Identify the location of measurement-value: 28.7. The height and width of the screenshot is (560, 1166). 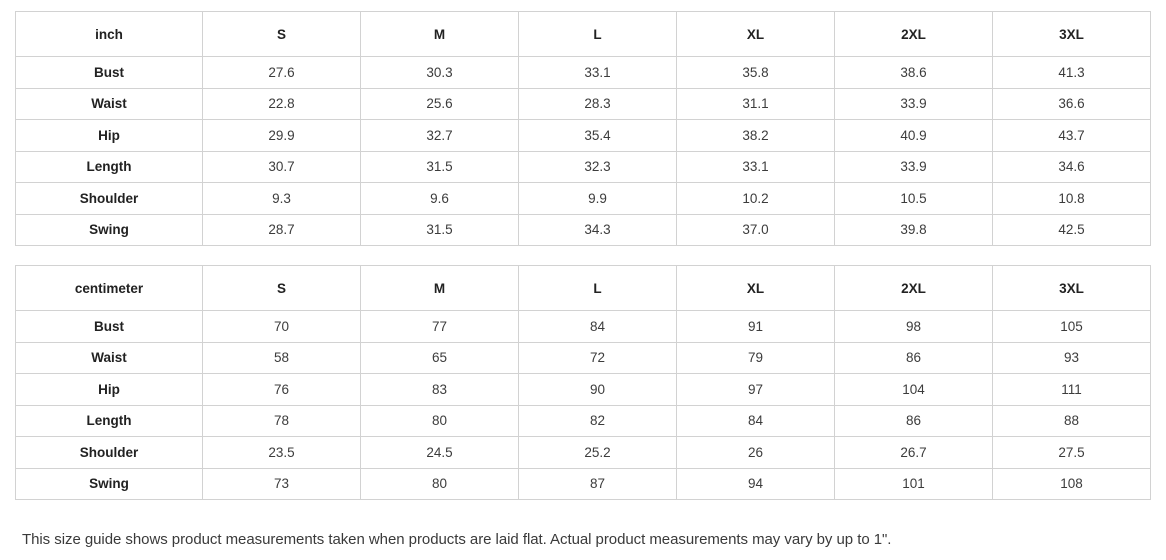
(281, 229).